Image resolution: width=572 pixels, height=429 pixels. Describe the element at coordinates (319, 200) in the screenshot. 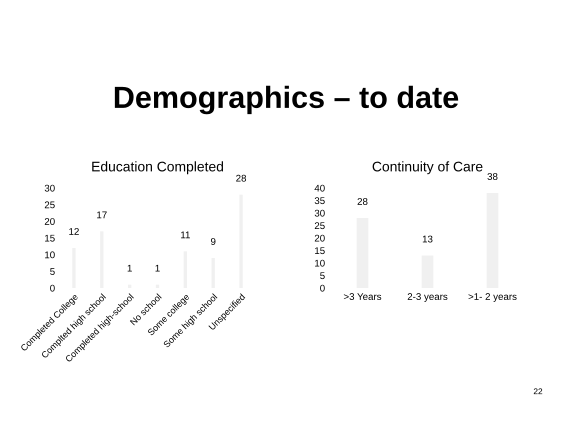

I see `y-tick-label: 35` at that location.